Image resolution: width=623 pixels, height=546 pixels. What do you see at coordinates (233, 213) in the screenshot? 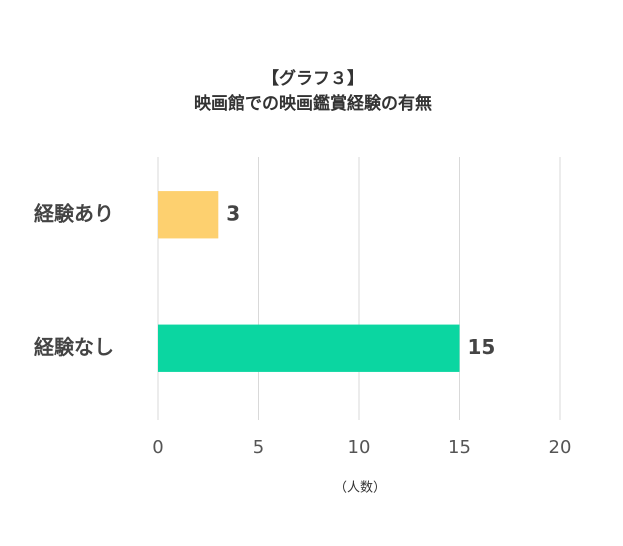
I see `data-label: 3` at bounding box center [233, 213].